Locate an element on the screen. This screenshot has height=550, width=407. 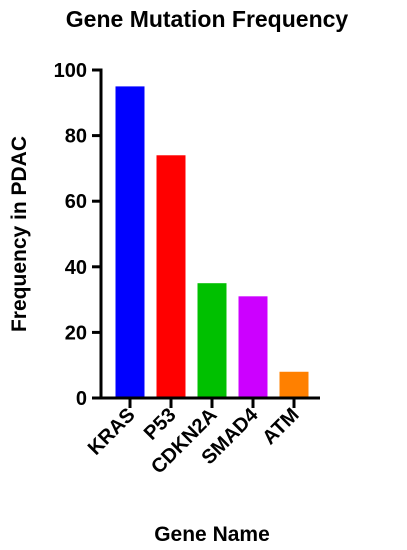
x-tick-label-kras: KRAS is located at coordinates (112, 432).